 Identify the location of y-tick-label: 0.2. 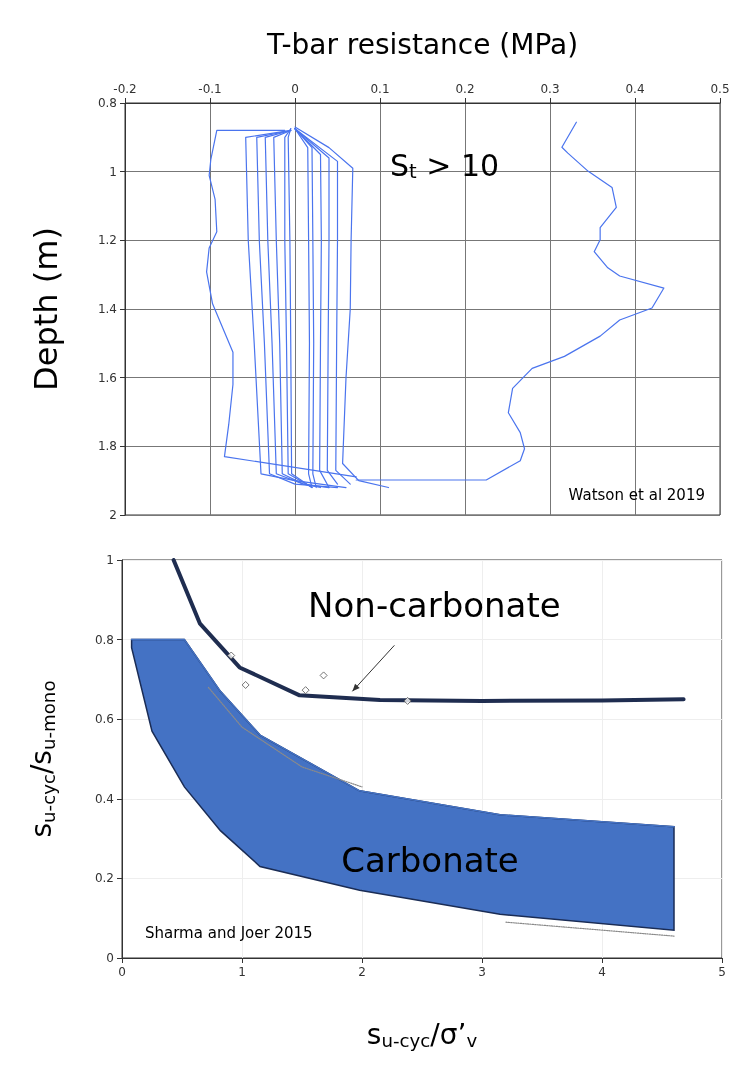
(104, 878).